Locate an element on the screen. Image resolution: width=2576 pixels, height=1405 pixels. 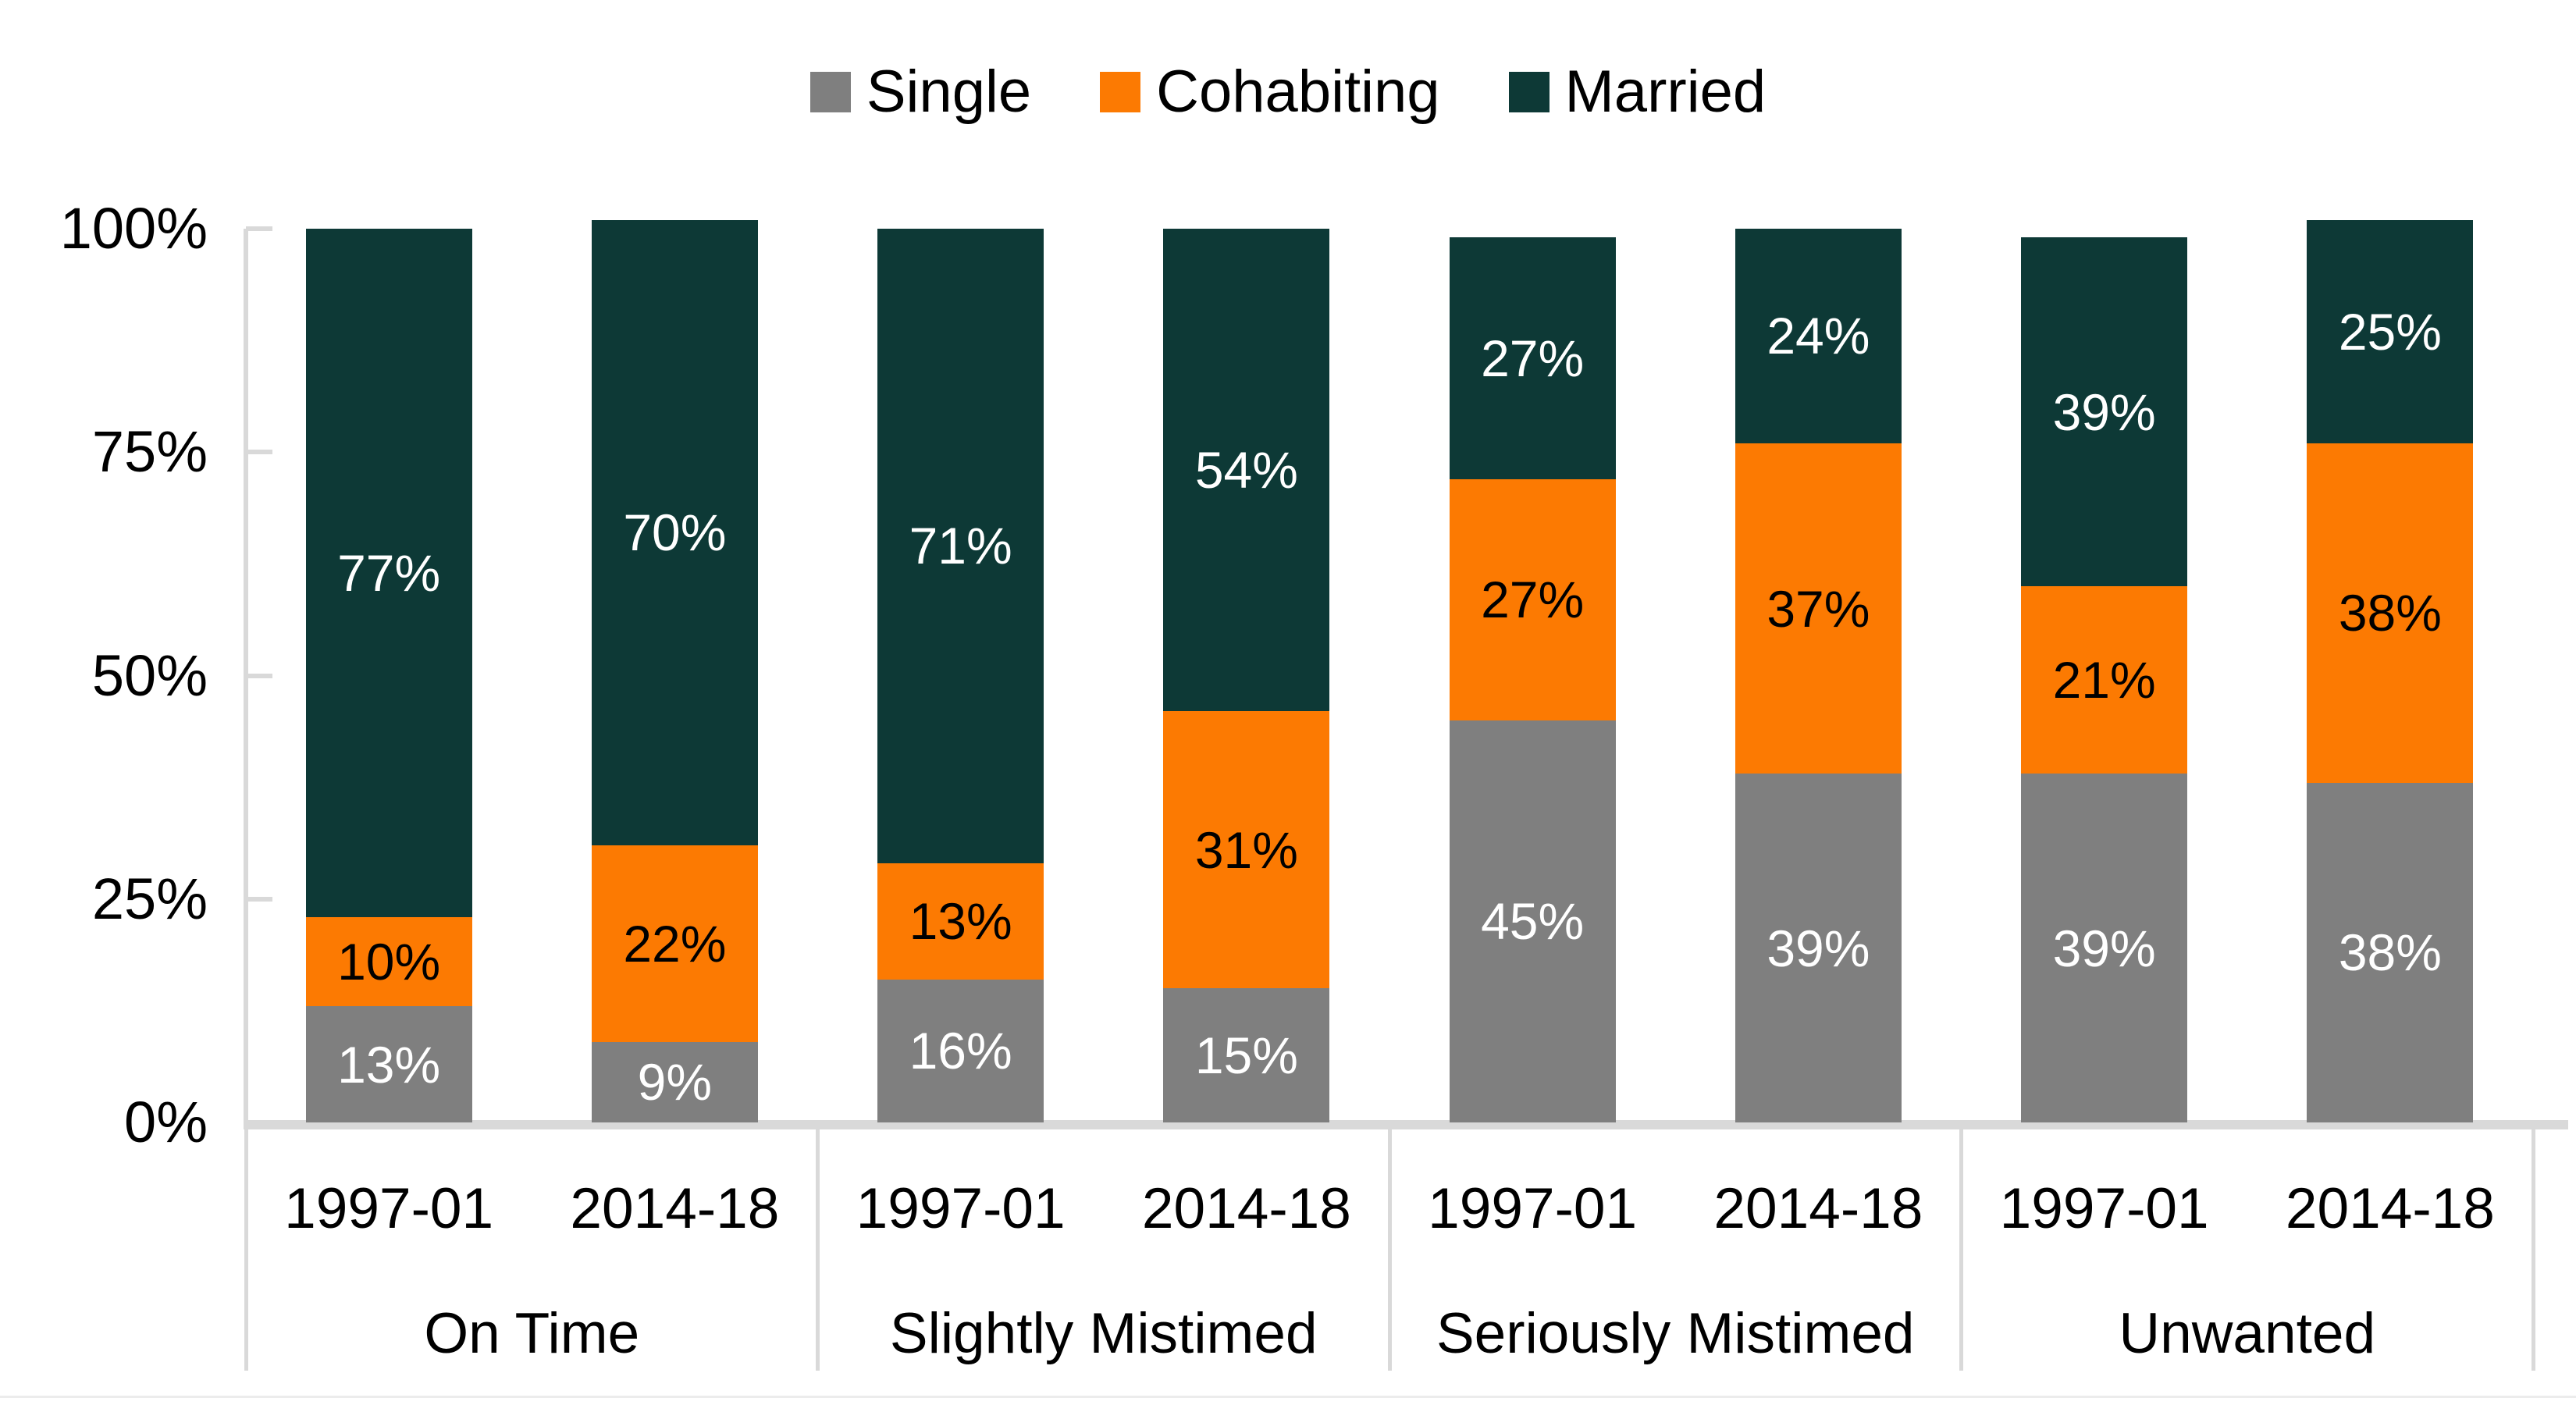
bar-segment-single-on-time-2014-18: 9% is located at coordinates (674, 1081).